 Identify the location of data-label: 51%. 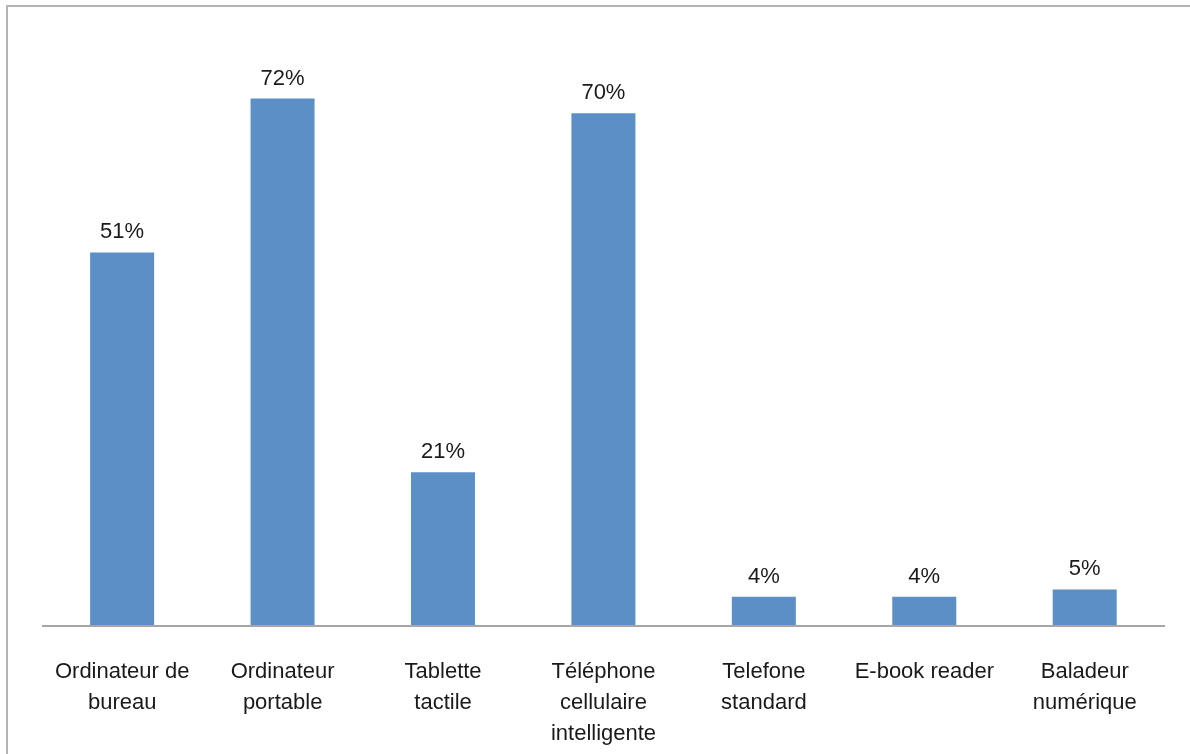
(122, 231).